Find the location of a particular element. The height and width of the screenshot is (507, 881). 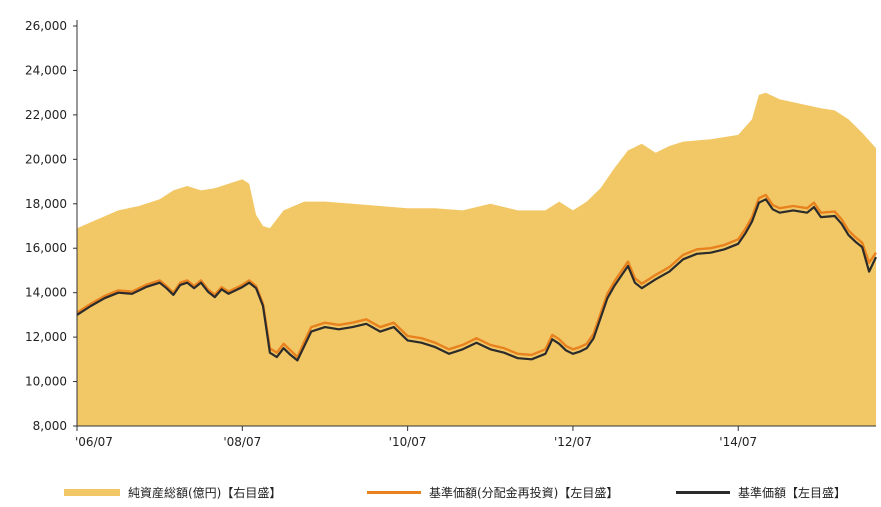

legend-item-net-assets: 純資産総額(億円)【右目盛】 is located at coordinates (172, 492).